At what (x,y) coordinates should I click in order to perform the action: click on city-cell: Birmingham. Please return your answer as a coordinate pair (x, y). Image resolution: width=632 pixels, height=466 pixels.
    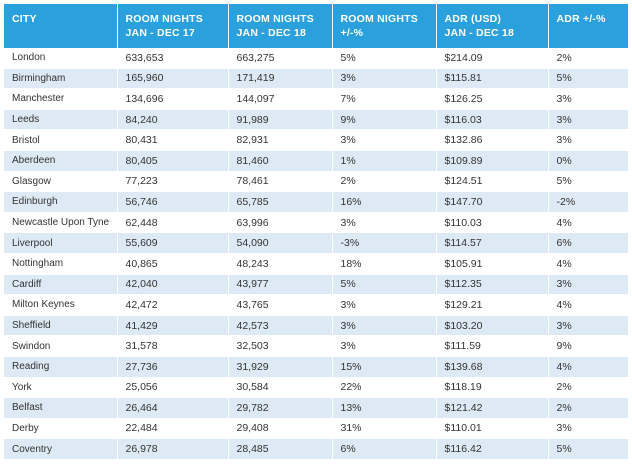
    Looking at the image, I should click on (61, 79).